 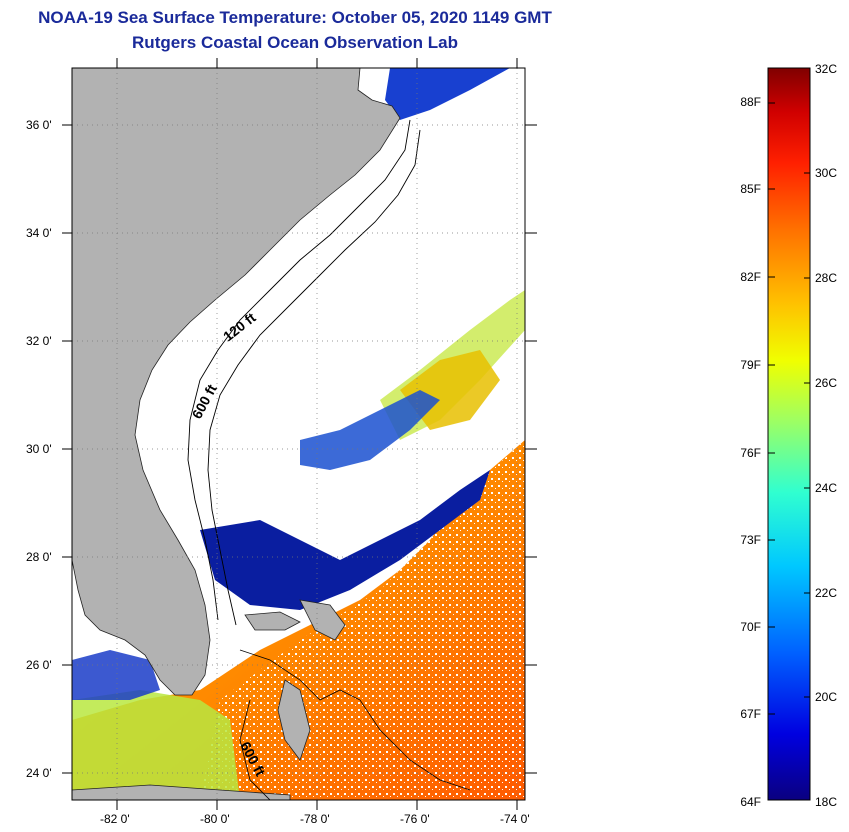 What do you see at coordinates (826, 488) in the screenshot?
I see `colorbar-label-24c: 24C` at bounding box center [826, 488].